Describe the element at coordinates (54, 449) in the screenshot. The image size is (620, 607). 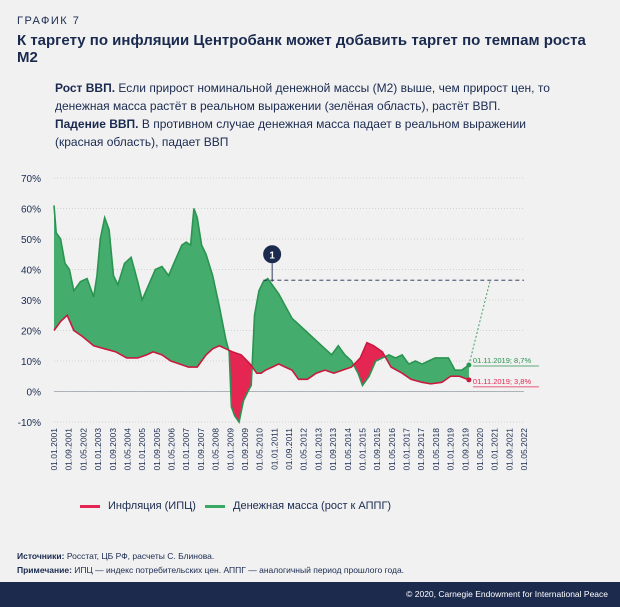
I see `x-tick-label: 01.01.2001` at that location.